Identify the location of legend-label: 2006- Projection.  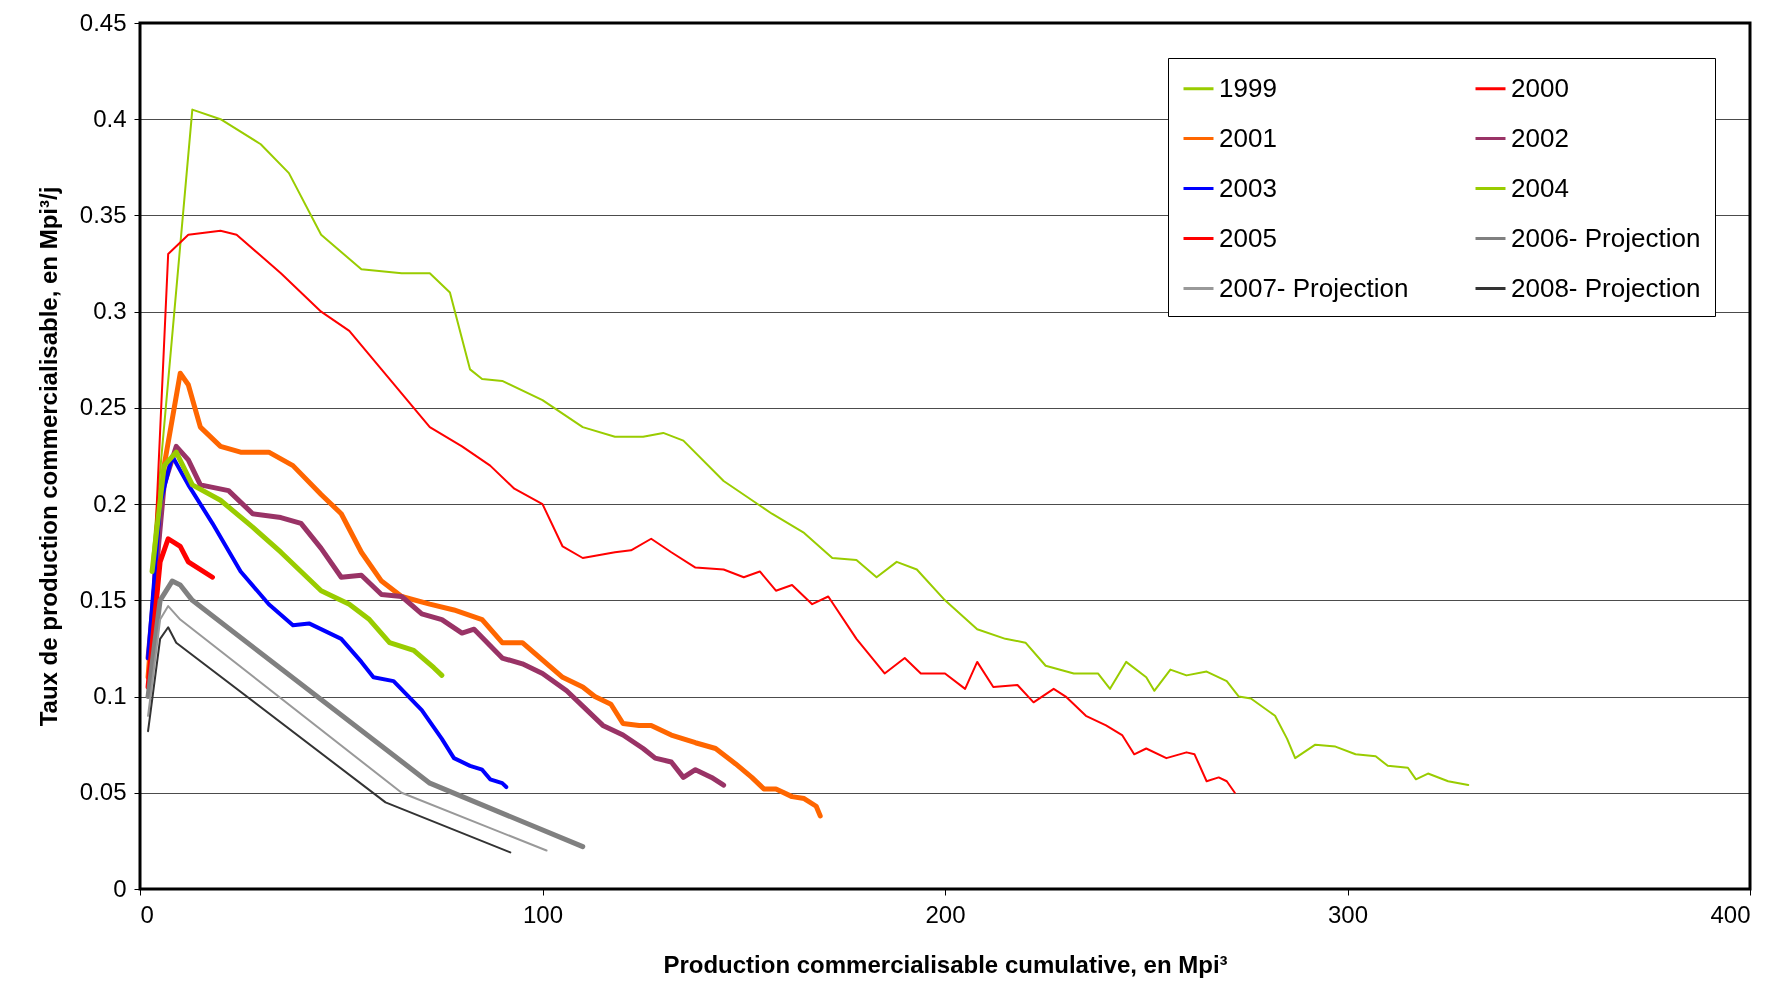
(1606, 237).